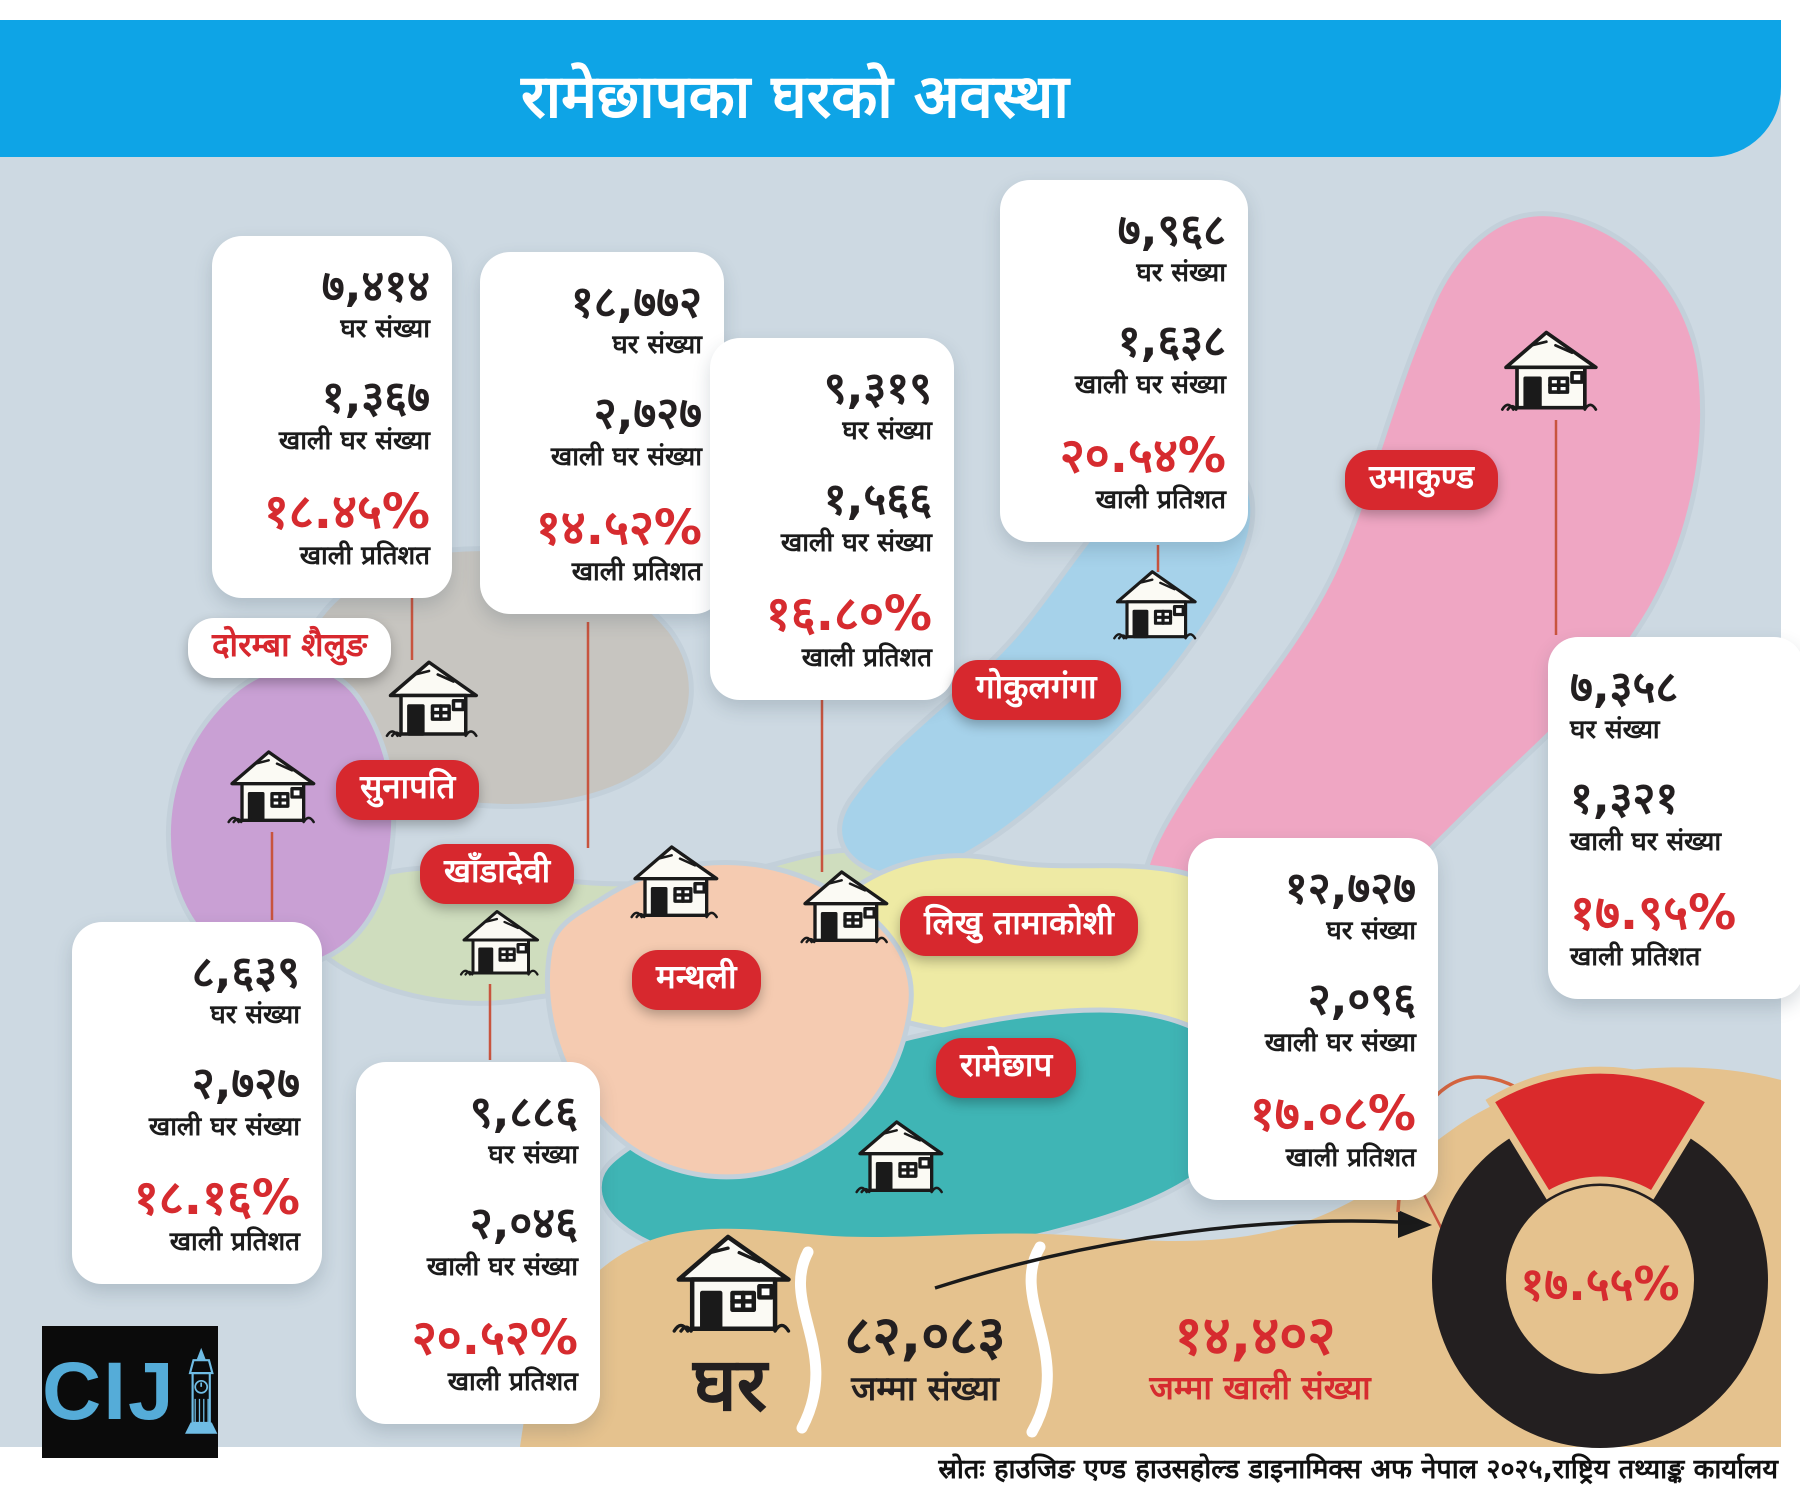  Describe the element at coordinates (1171, 342) in the screenshot. I see `empty-count: १,६३८` at that location.